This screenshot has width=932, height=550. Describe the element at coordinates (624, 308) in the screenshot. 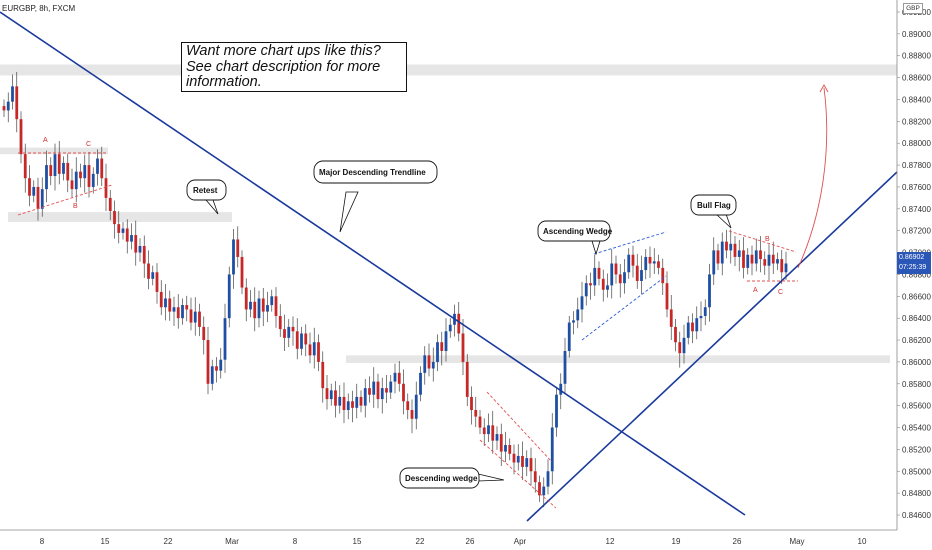

I see `ascending-wedge-lower` at that location.